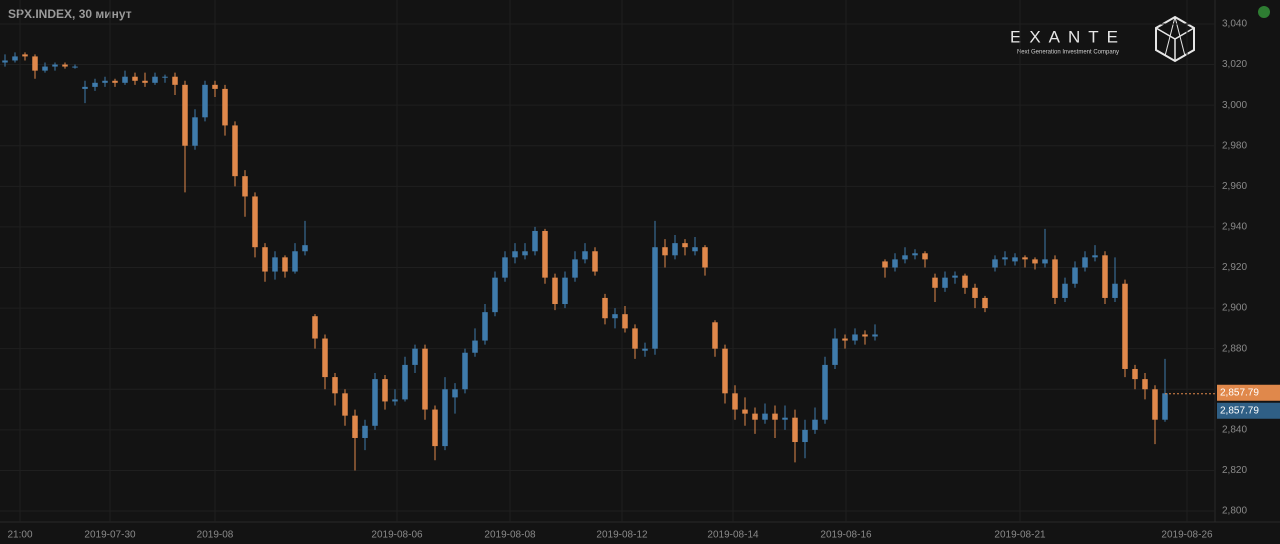 This screenshot has width=1280, height=544. Describe the element at coordinates (397, 535) in the screenshot. I see `x-tick-label: 2019-08-06` at that location.